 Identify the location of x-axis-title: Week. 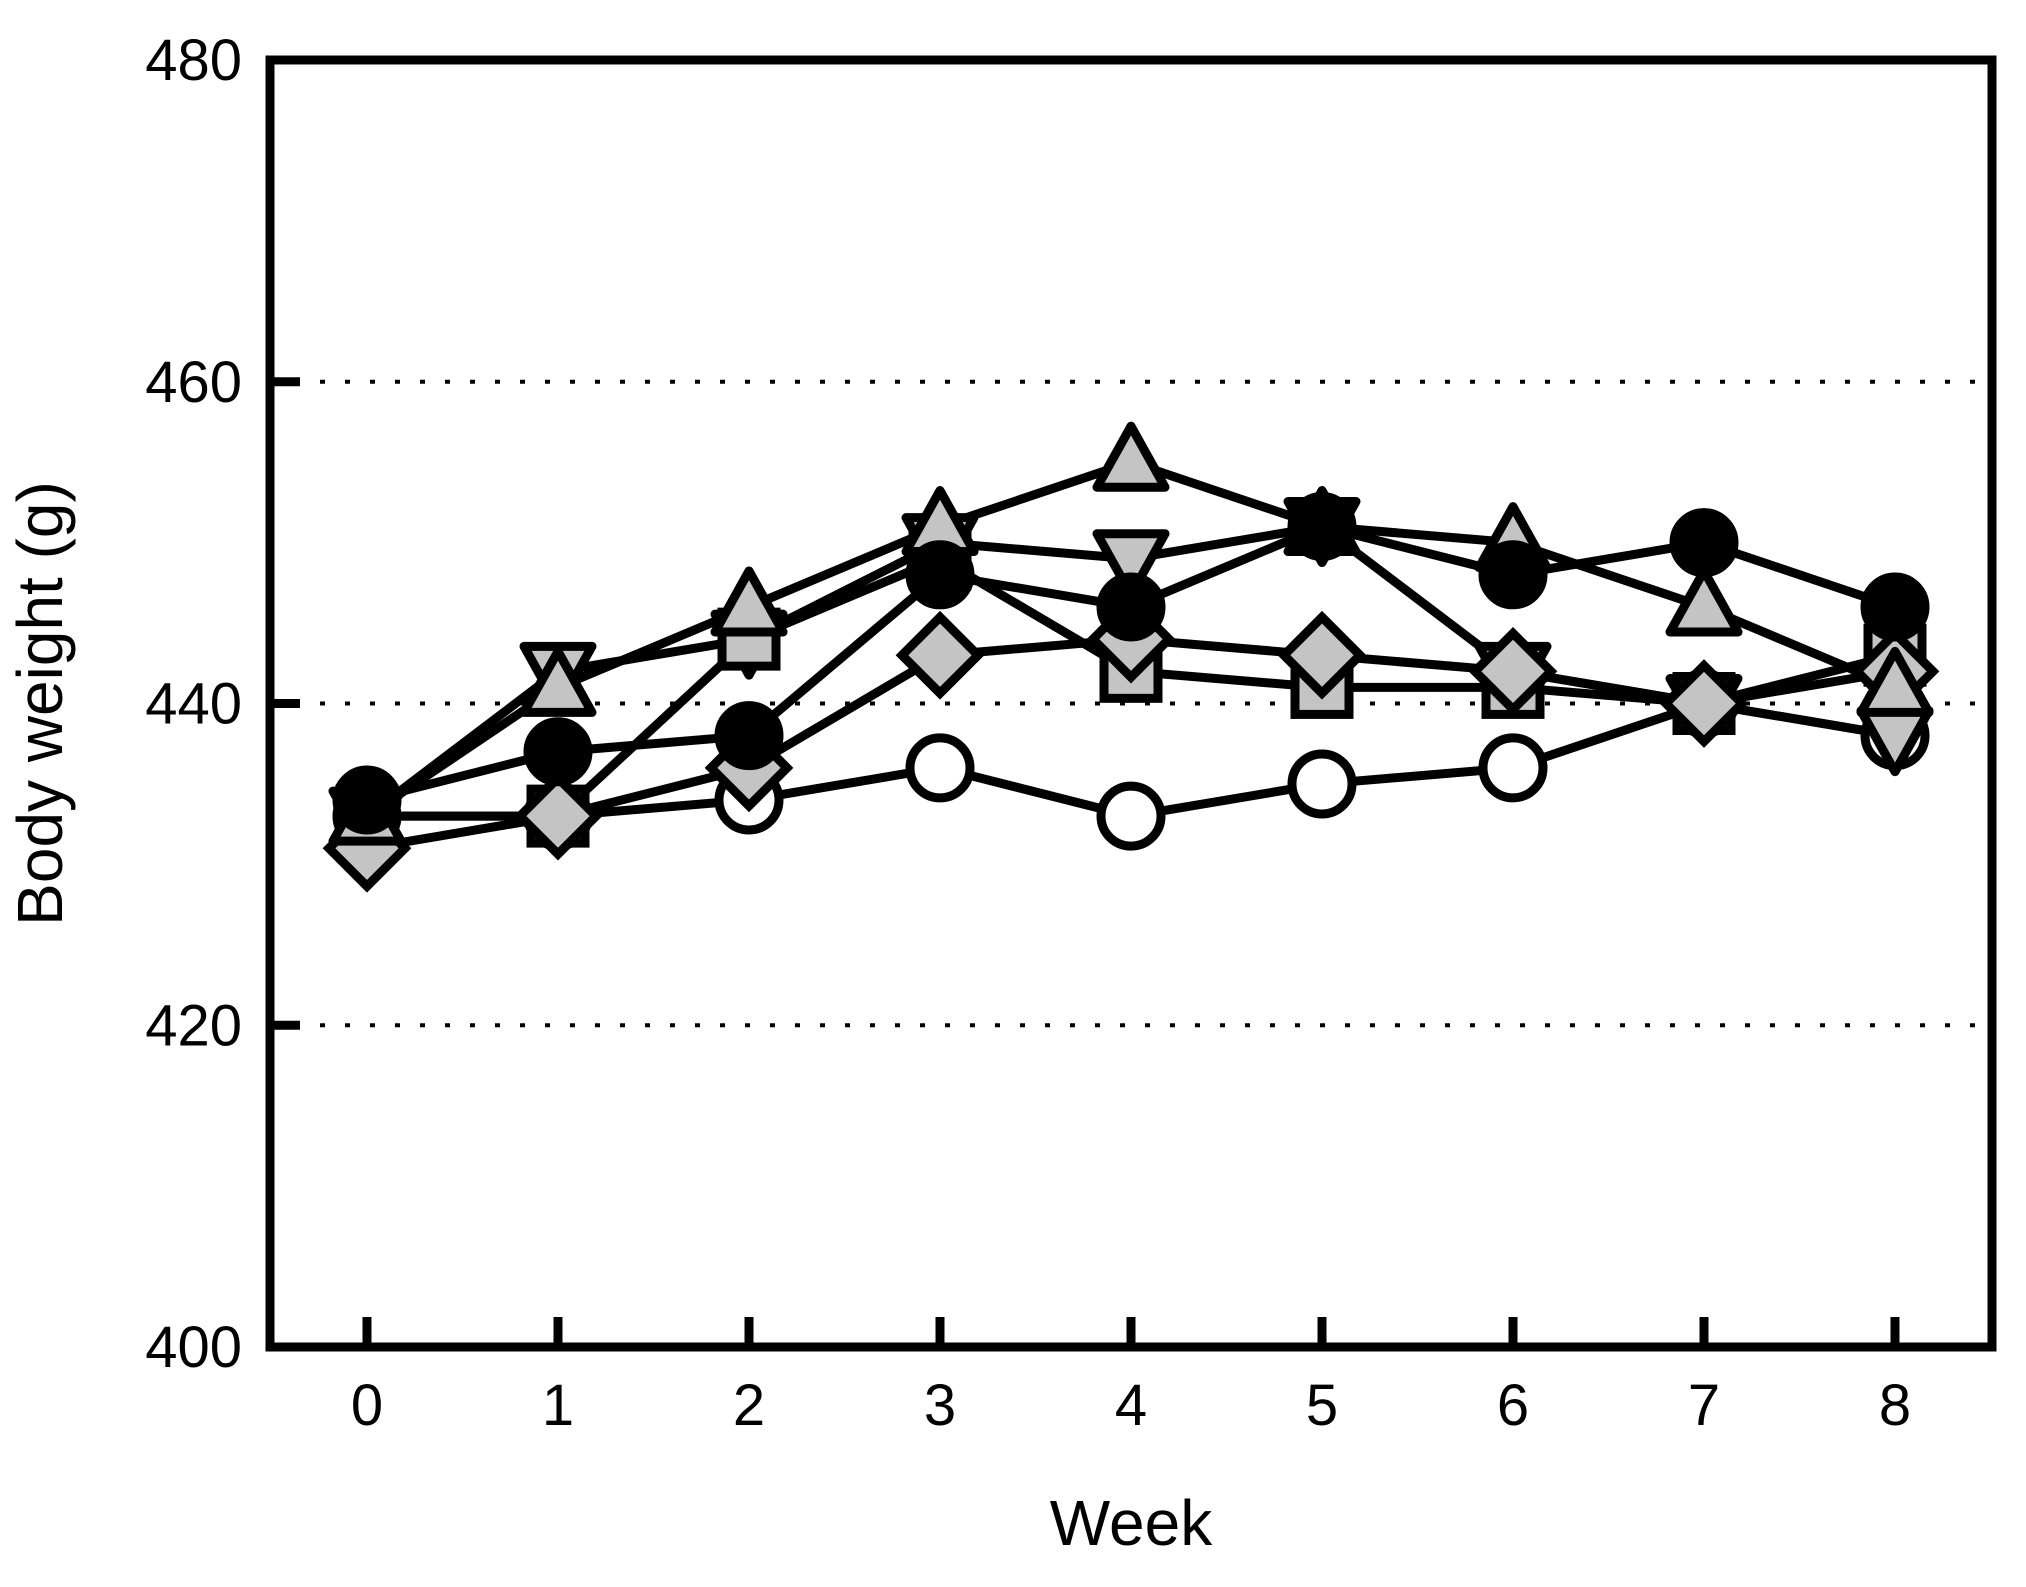
(1131, 1523).